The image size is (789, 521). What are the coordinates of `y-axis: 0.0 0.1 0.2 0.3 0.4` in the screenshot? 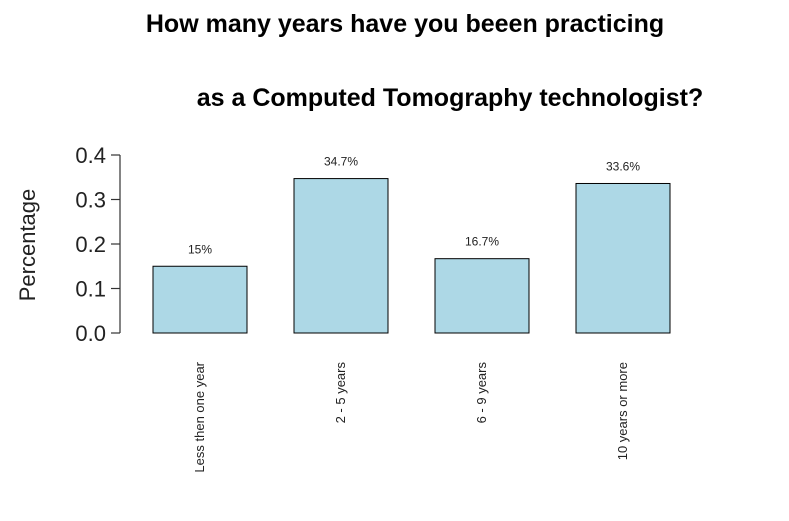 It's located at (98, 244).